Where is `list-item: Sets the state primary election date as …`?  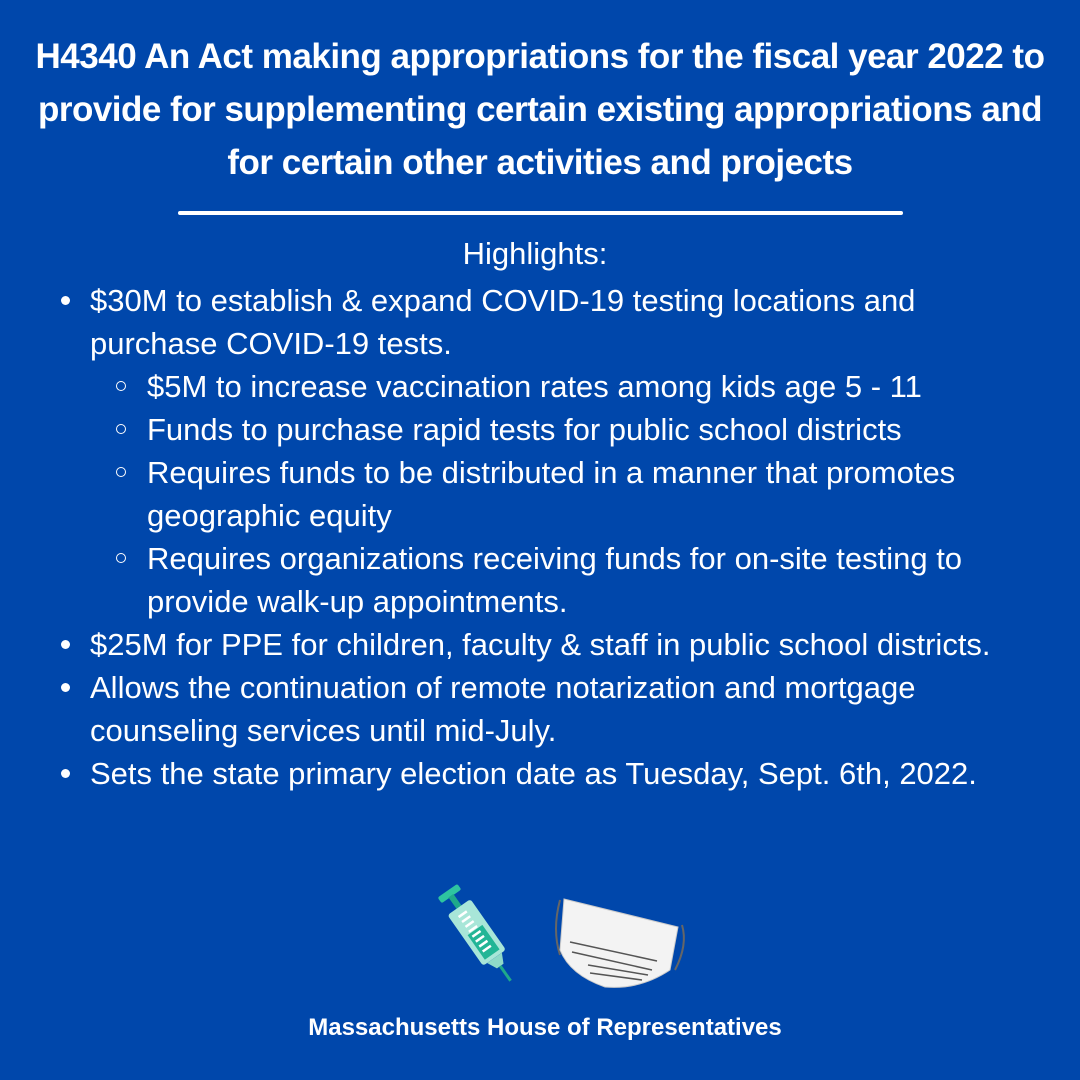
list-item: Sets the state primary election date as … is located at coordinates (555, 773).